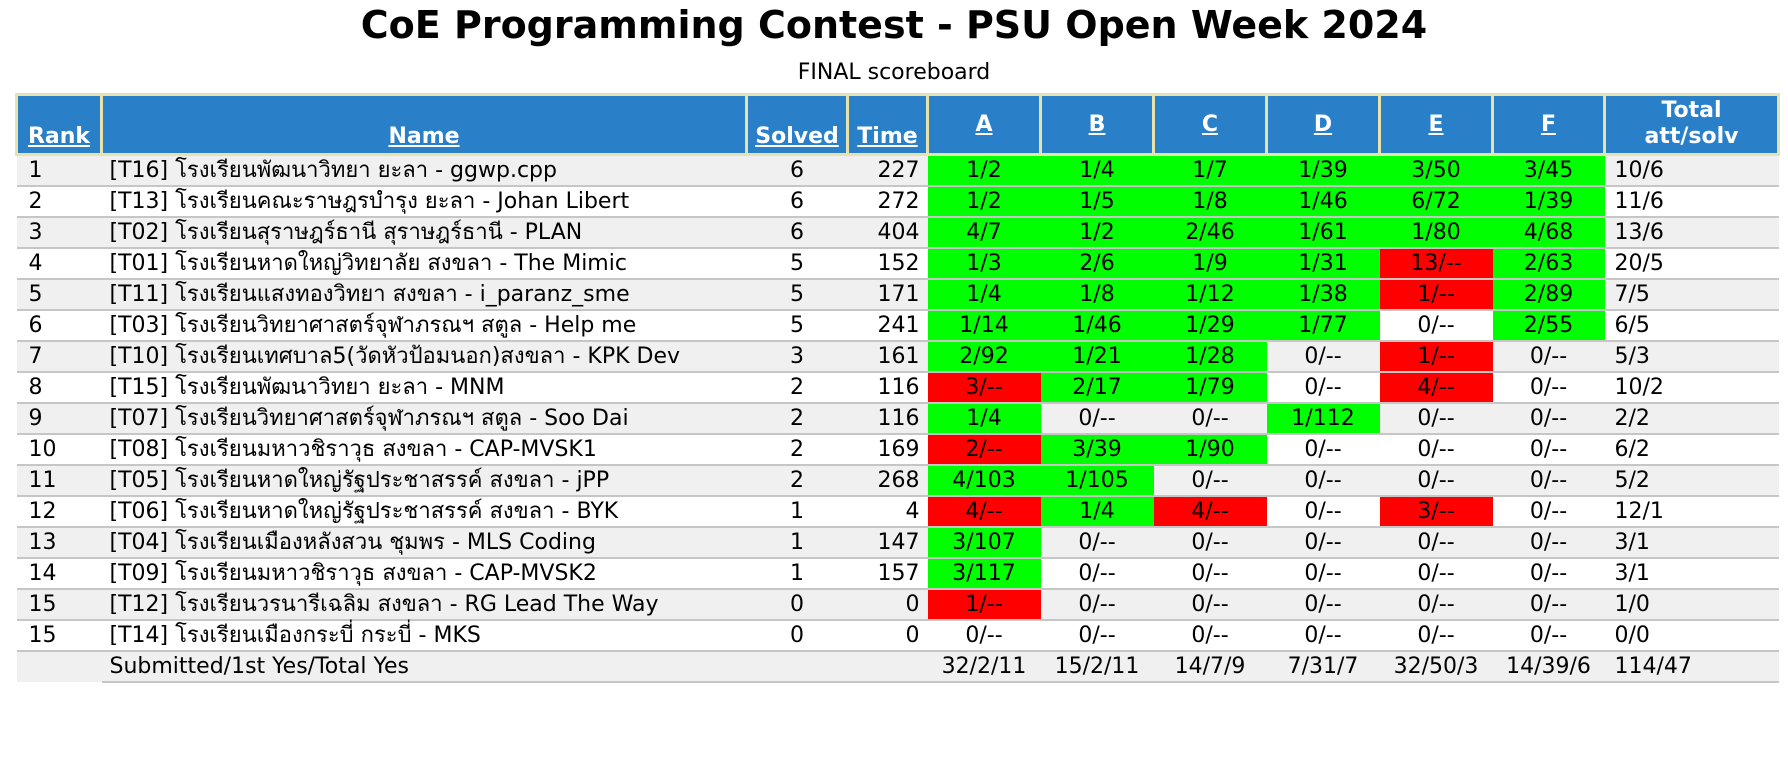  What do you see at coordinates (1210, 324) in the screenshot?
I see `problem-cell-c: 1/29` at bounding box center [1210, 324].